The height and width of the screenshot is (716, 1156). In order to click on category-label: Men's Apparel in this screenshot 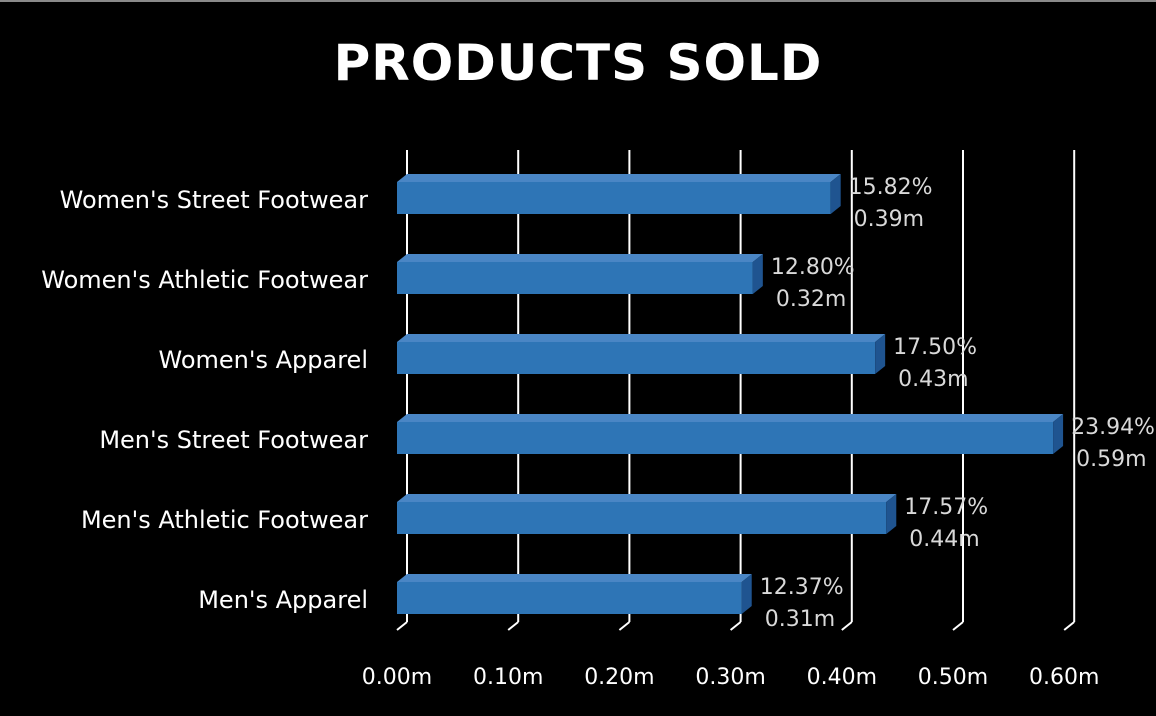, I will do `click(283, 600)`.